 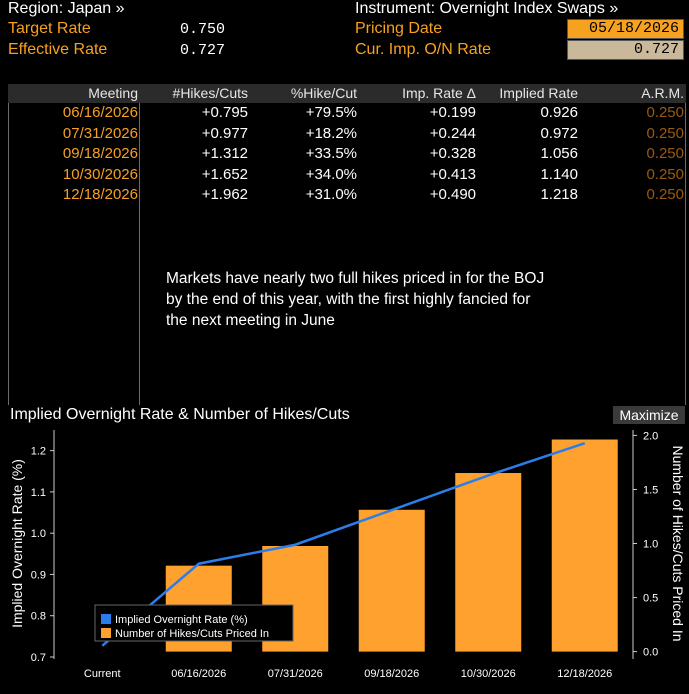 What do you see at coordinates (100, 133) in the screenshot?
I see `cell-meeting: 07/31/2026` at bounding box center [100, 133].